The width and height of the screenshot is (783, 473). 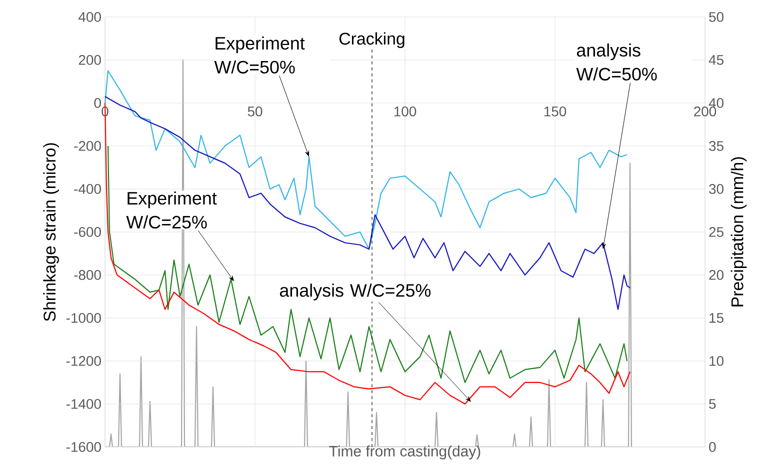 What do you see at coordinates (705, 111) in the screenshot?
I see `x-tick-label: 200` at bounding box center [705, 111].